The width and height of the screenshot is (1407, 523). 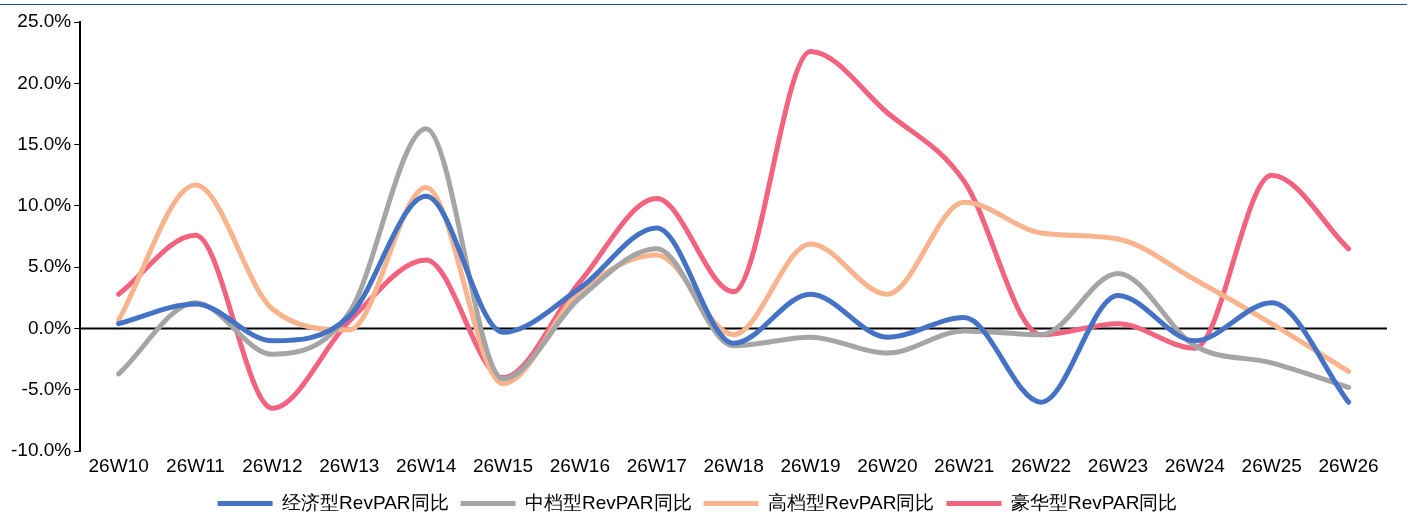 What do you see at coordinates (579, 465) in the screenshot?
I see `x-tick-label: 26W16` at bounding box center [579, 465].